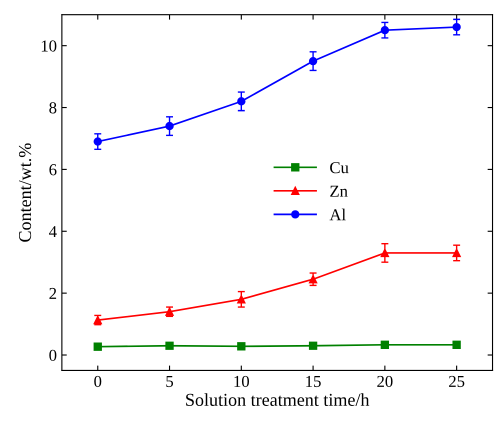 The image size is (495, 421). I want to click on y-tick-label: 8, so click(52, 108).